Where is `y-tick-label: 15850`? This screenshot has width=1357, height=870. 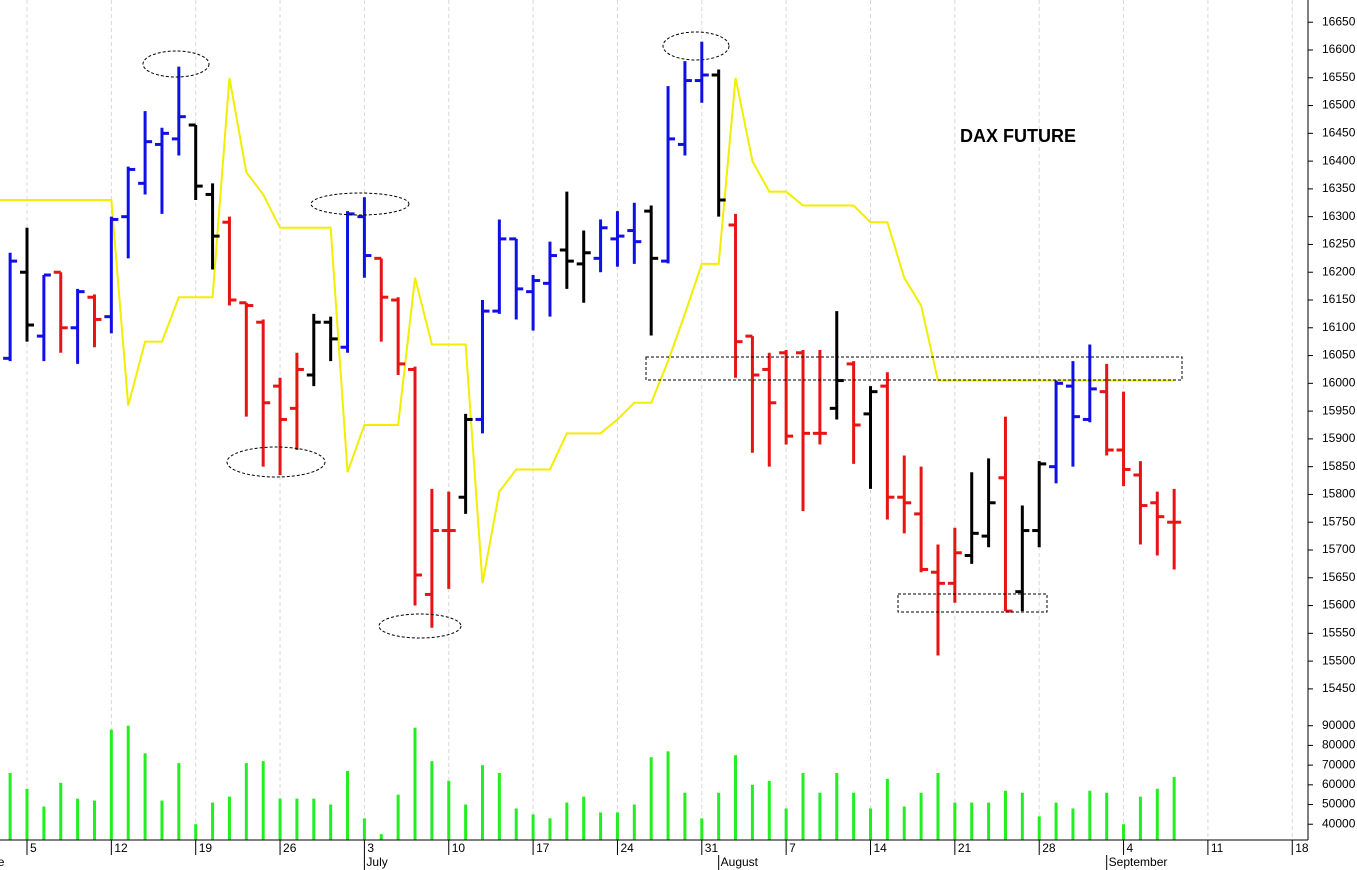 y-tick-label: 15850 is located at coordinates (1339, 466).